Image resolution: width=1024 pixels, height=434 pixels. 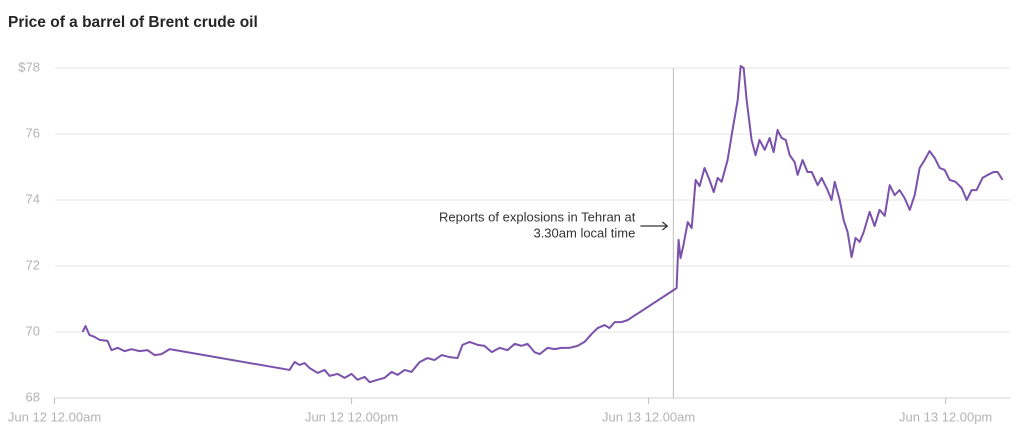 What do you see at coordinates (33, 198) in the screenshot?
I see `y-tick-label: 74` at bounding box center [33, 198].